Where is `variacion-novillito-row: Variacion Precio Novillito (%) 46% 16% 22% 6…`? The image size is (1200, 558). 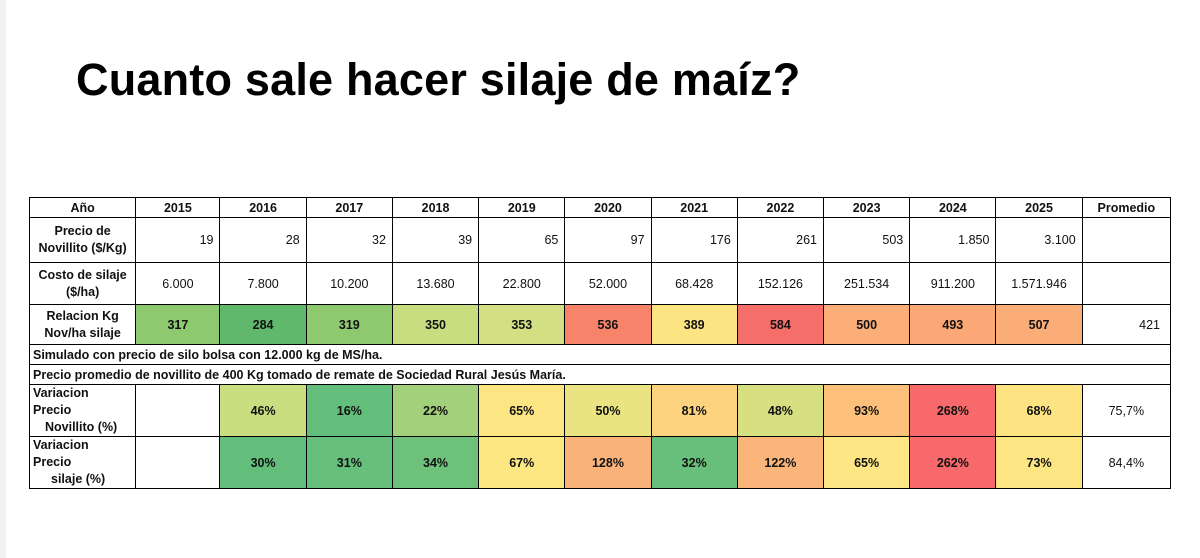
variacion-novillito-row: Variacion Precio Novillito (%) 46% 16% 22% 6… is located at coordinates (600, 410).